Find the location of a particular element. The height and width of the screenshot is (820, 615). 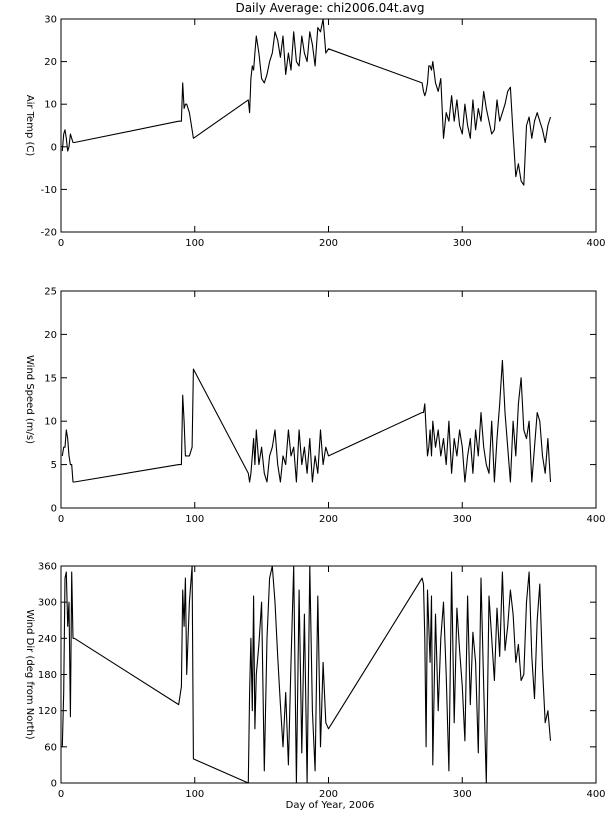

air-temp-y-tick-label: 10 is located at coordinates (50, 105).